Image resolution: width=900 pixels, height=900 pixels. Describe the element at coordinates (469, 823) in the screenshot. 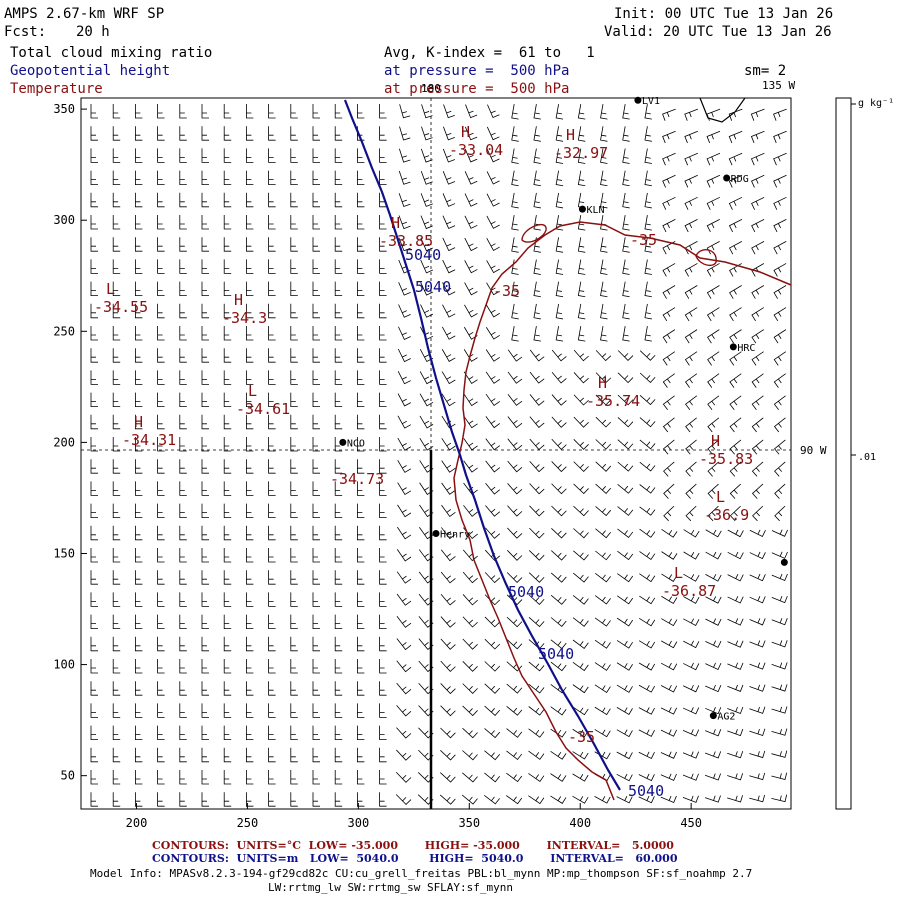

I see `x-tick-label: 350` at that location.